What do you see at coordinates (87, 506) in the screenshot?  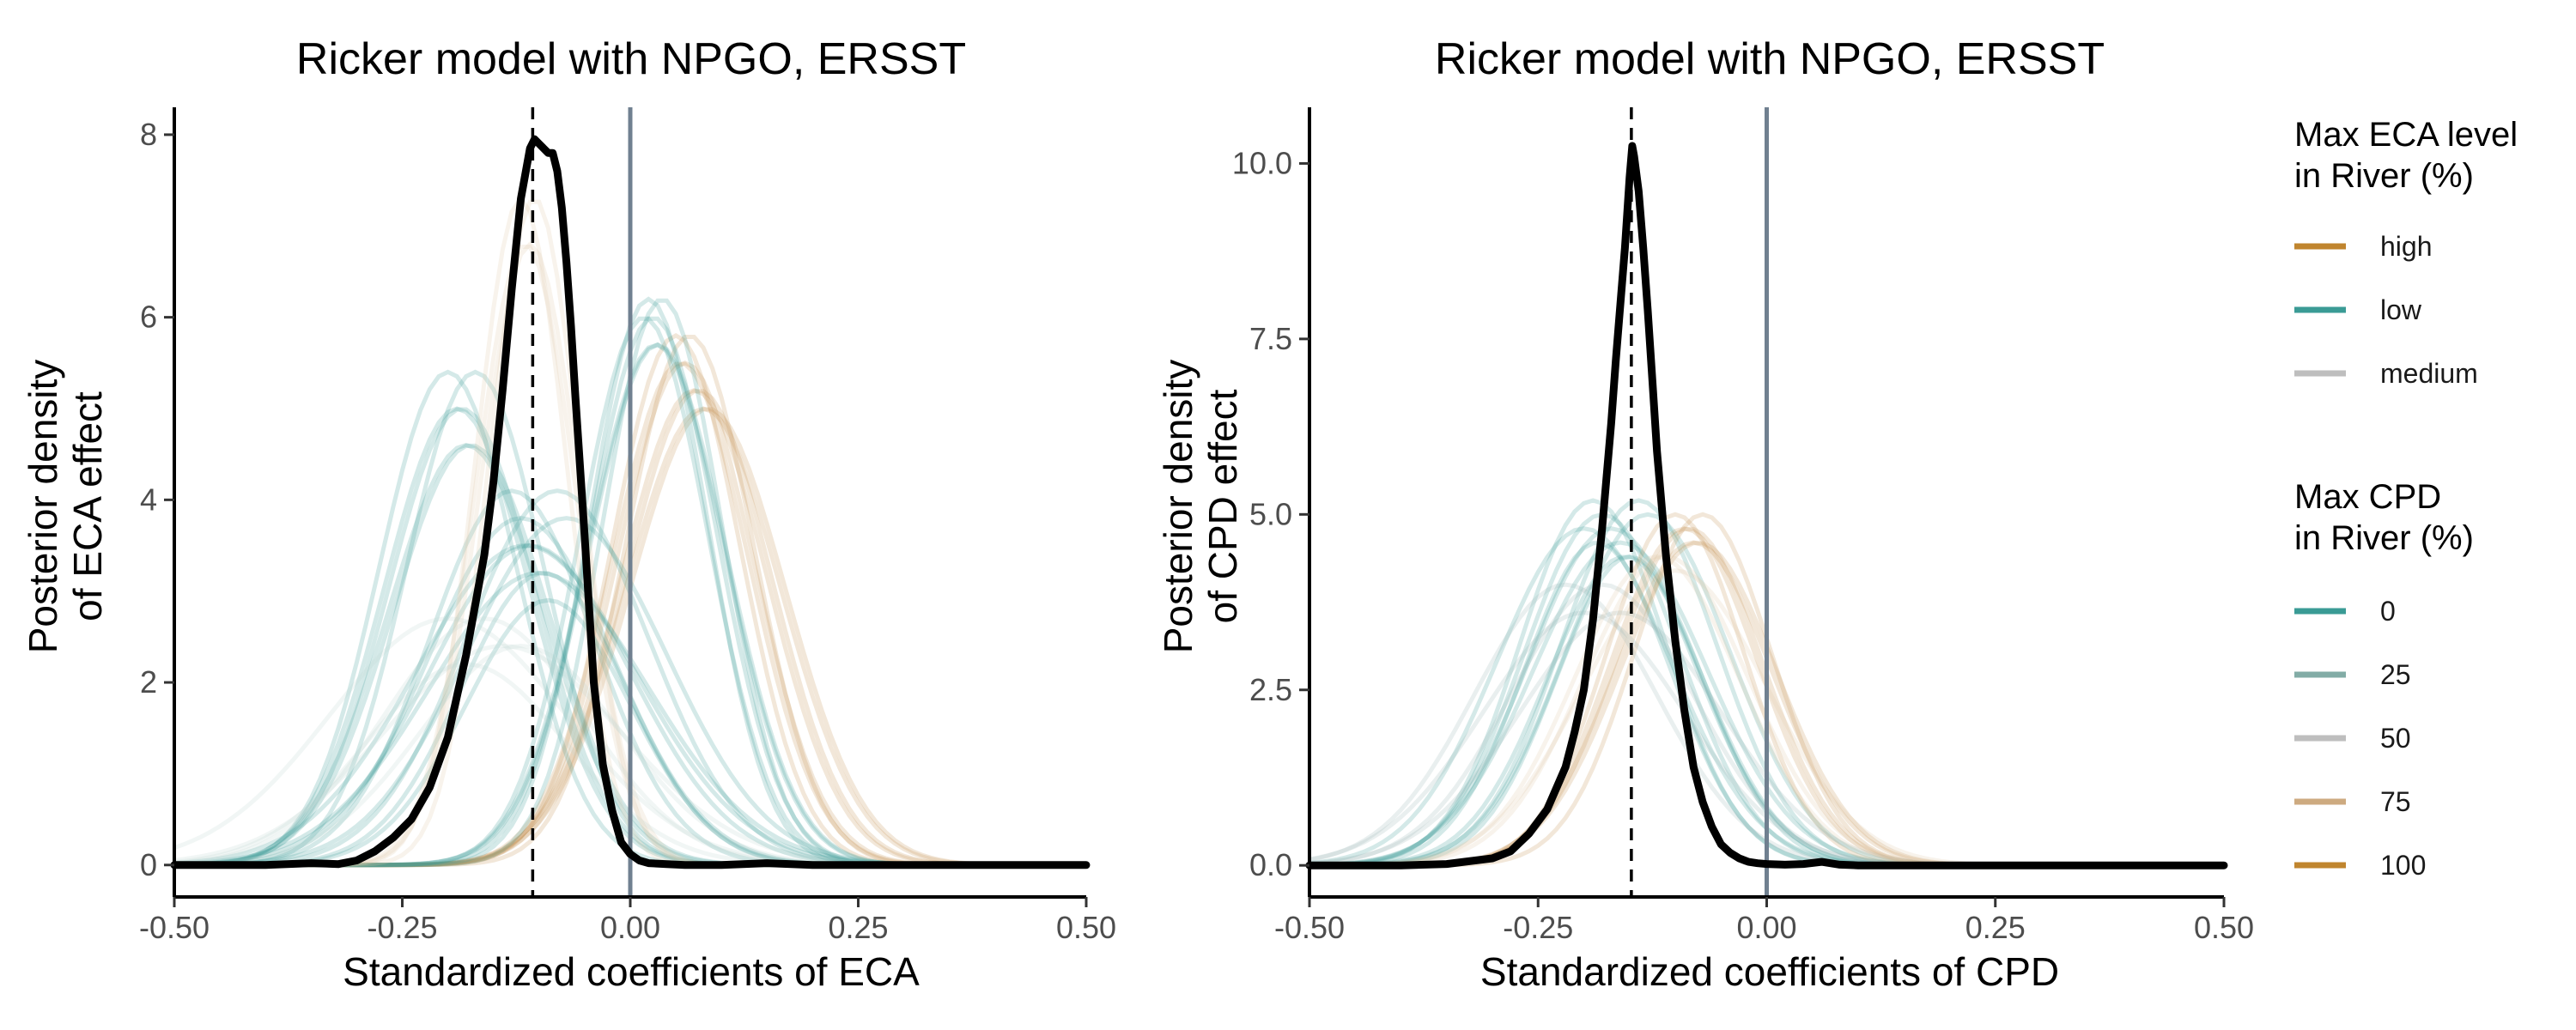 I see `y-axis-title-line-2: of ECA effect` at bounding box center [87, 506].